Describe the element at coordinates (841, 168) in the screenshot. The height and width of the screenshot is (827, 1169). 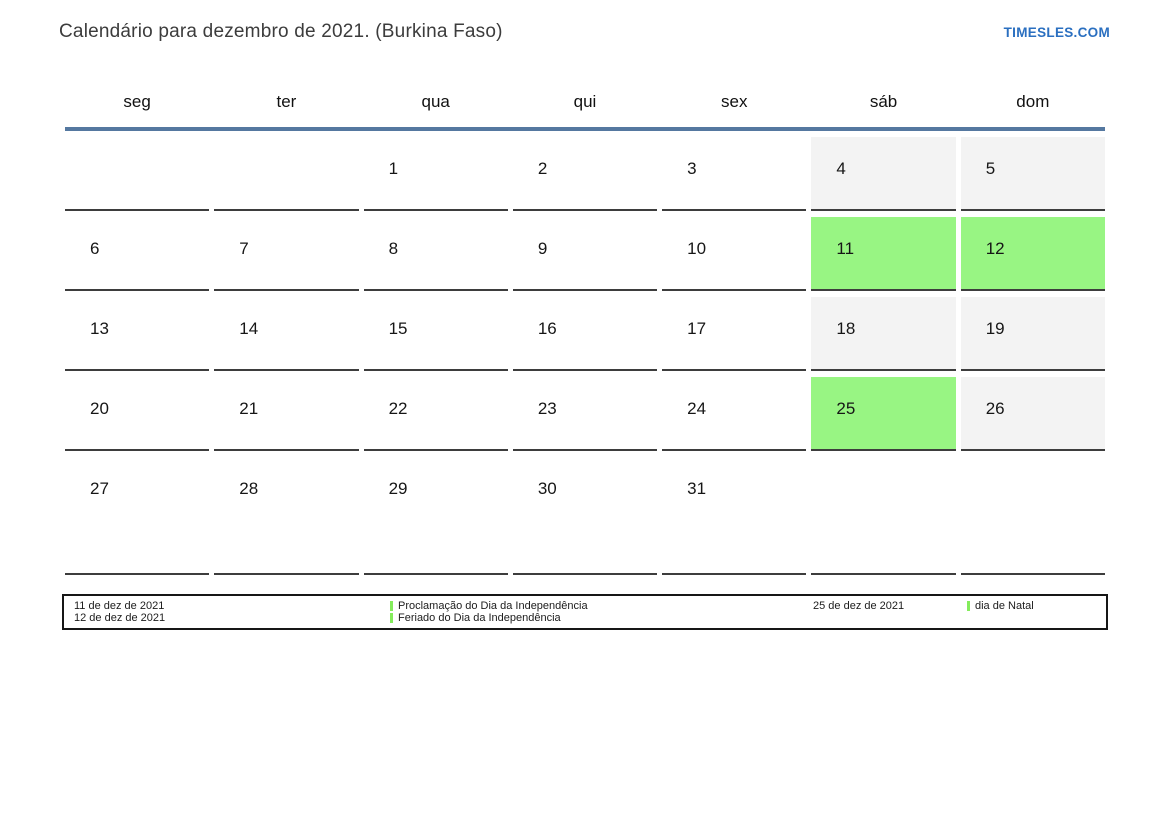
I see `day-number: 4` at that location.